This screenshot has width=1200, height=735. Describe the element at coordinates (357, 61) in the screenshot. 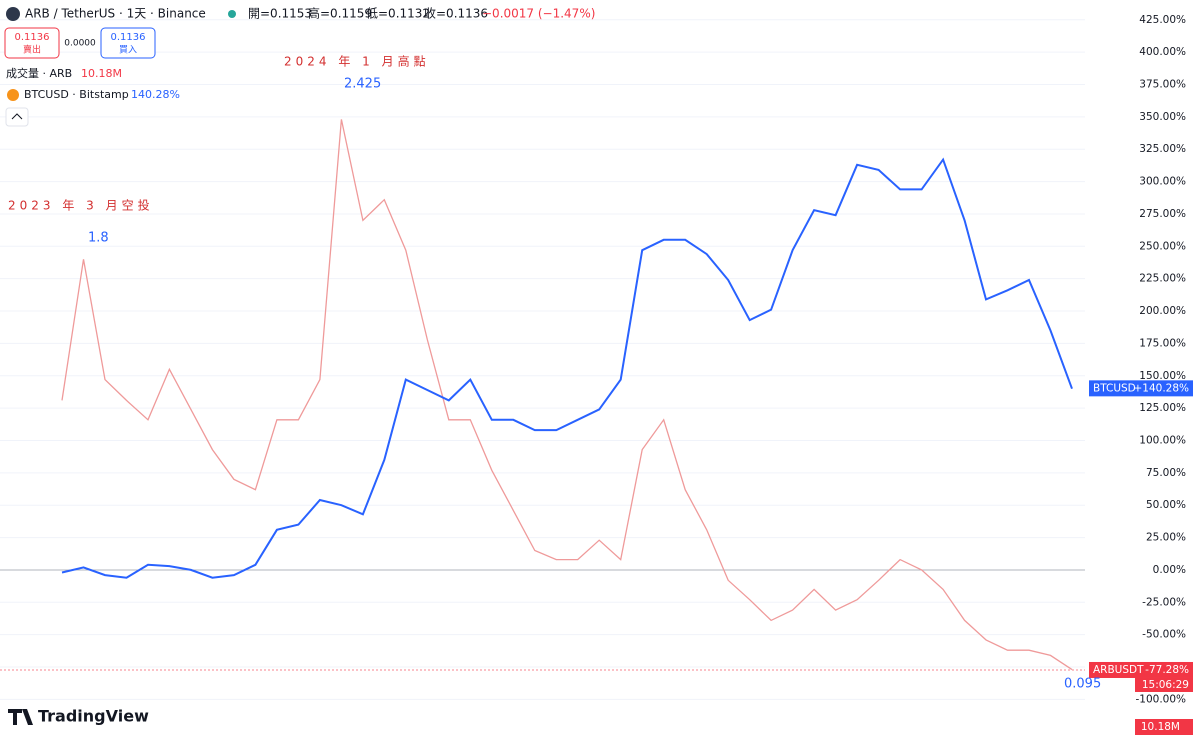

I see `annotation: 2024 年 1 月高點` at that location.